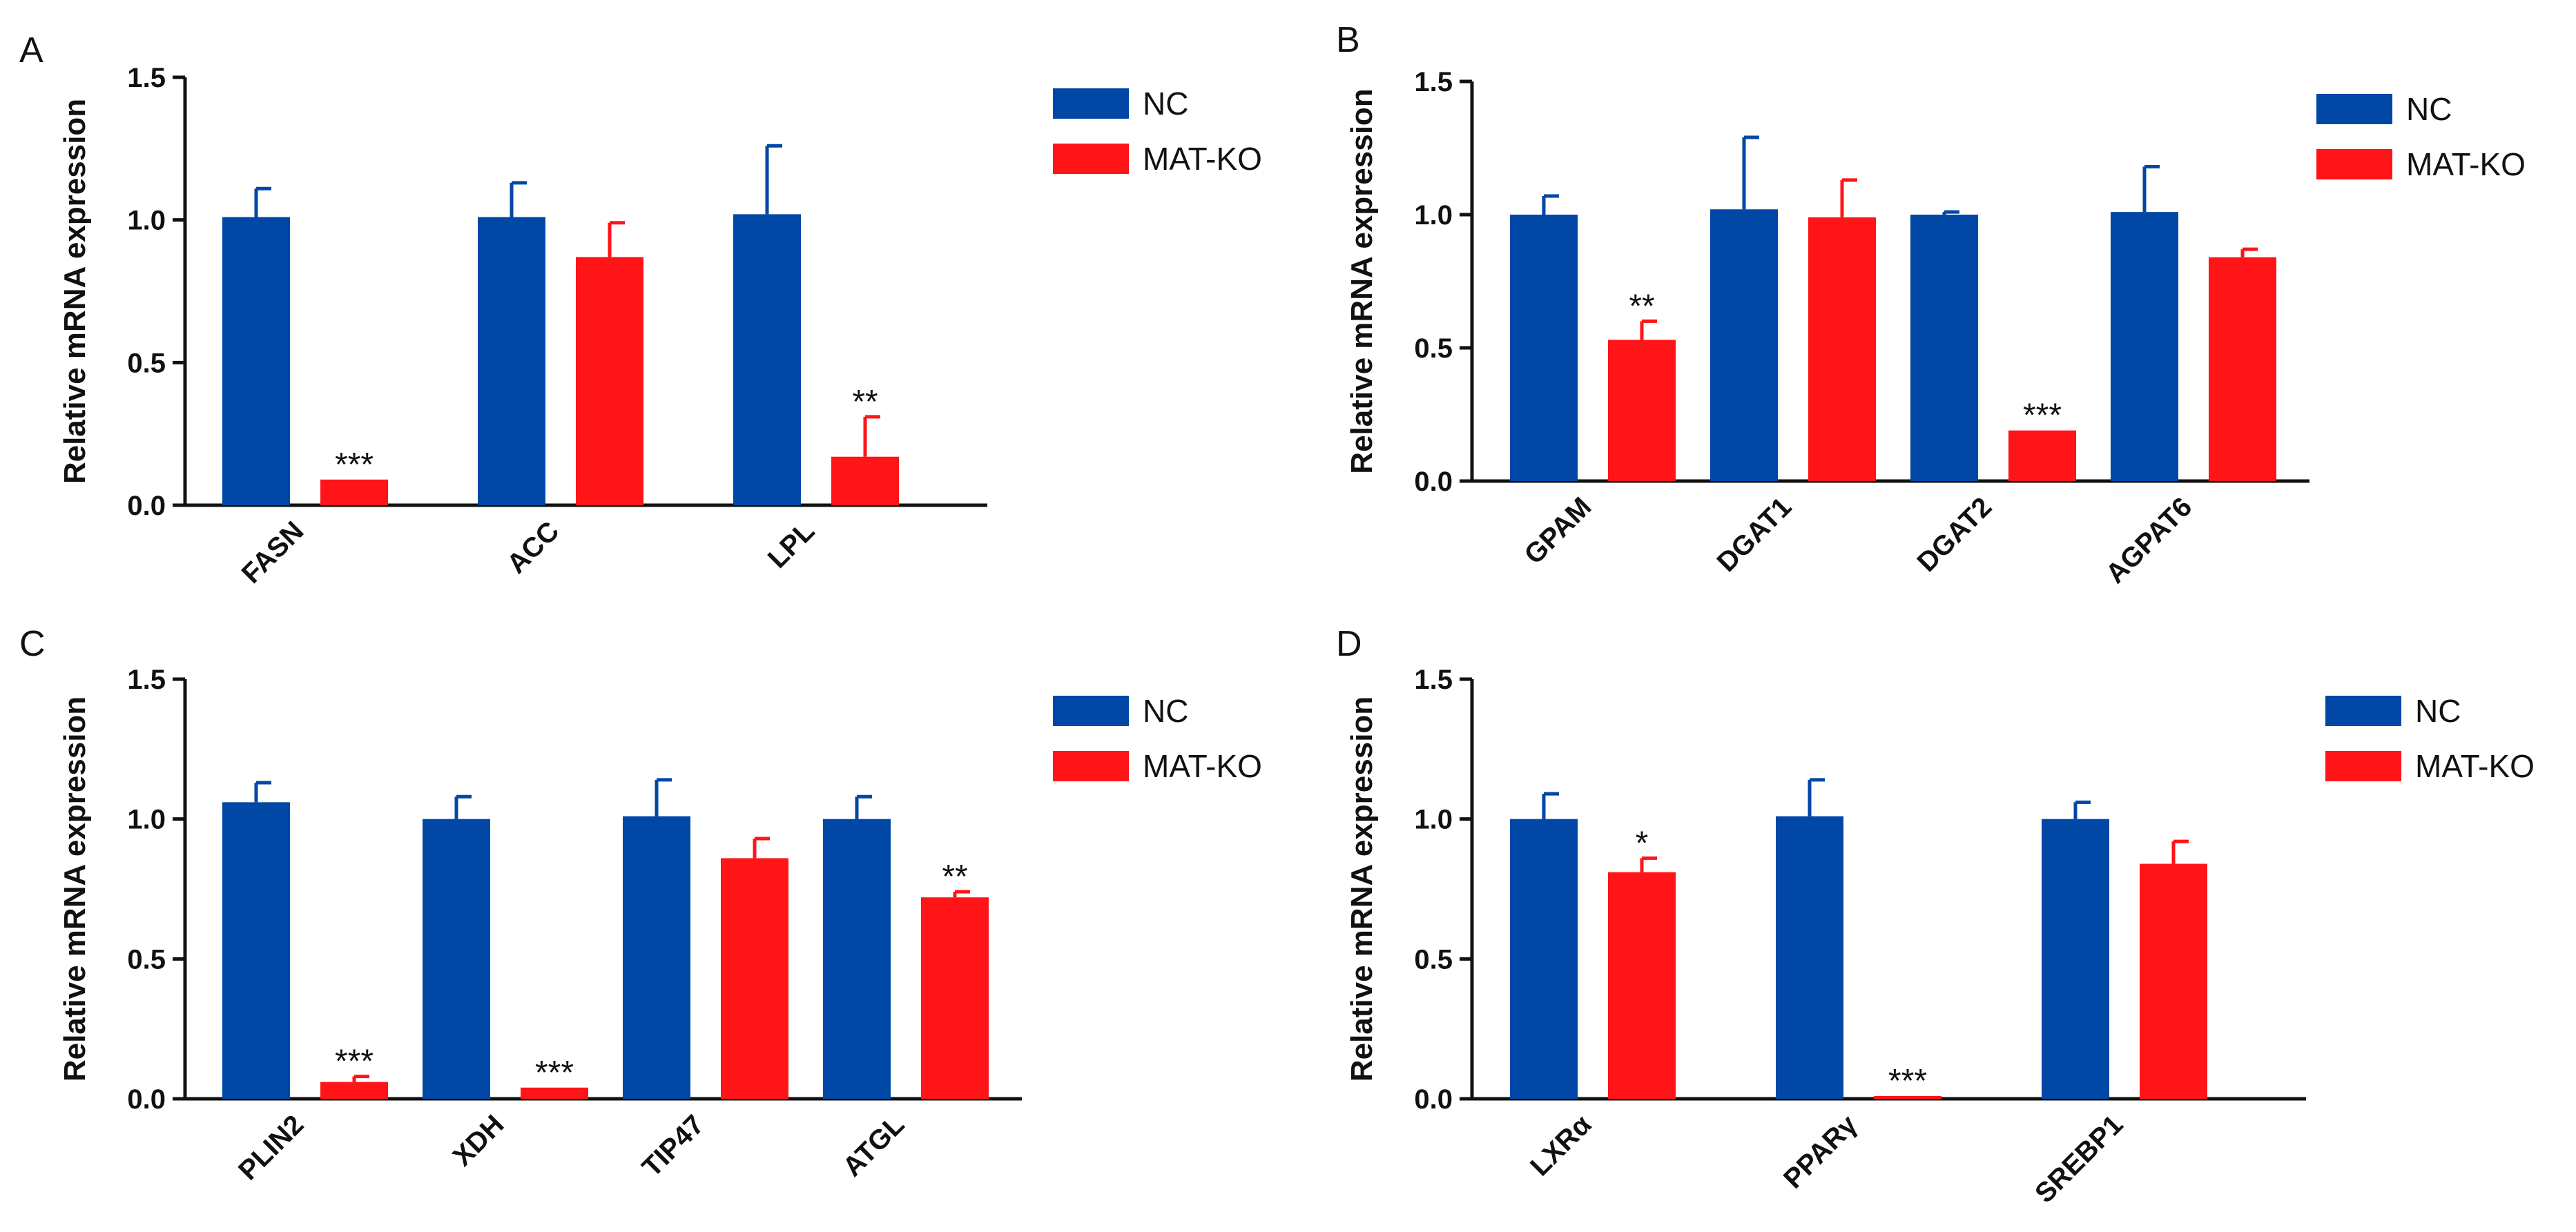  What do you see at coordinates (767, 360) in the screenshot?
I see `bar-nc-lpl` at bounding box center [767, 360].